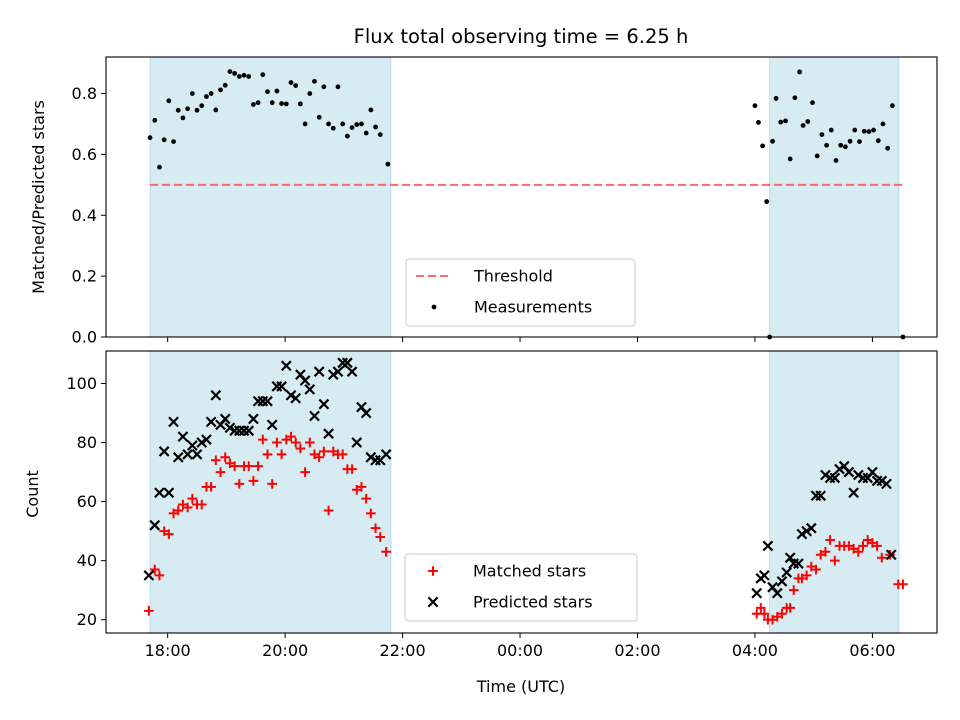 This screenshot has width=960, height=720. Describe the element at coordinates (513, 276) in the screenshot. I see `legend-label: Threshold` at that location.